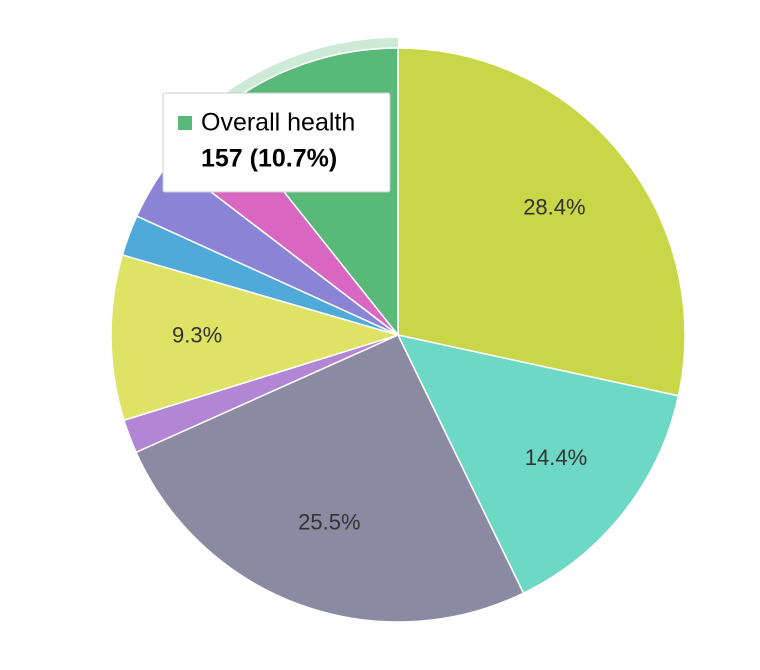  Describe the element at coordinates (554, 207) in the screenshot. I see `slice-label: 28.4%` at that location.